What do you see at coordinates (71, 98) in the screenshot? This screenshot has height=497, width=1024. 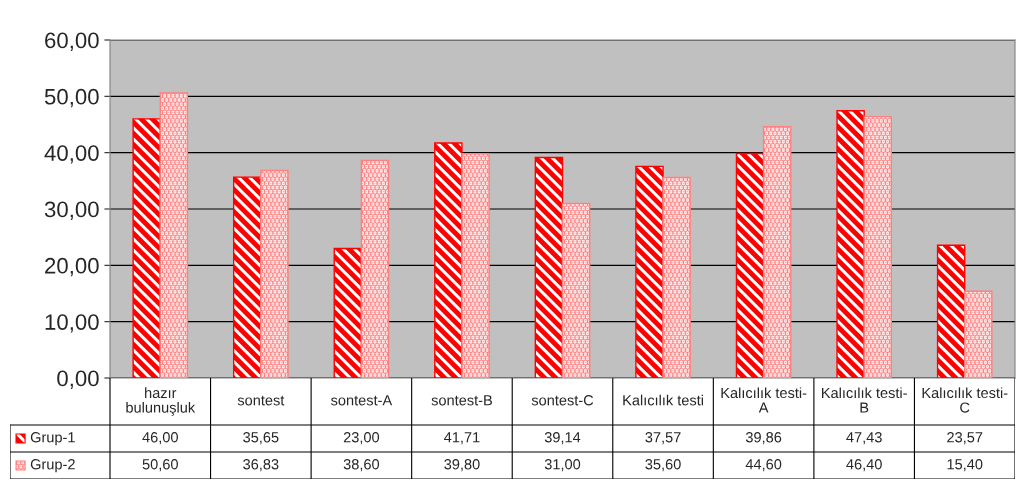 I see `y-tick-label: 50,00` at bounding box center [71, 98].